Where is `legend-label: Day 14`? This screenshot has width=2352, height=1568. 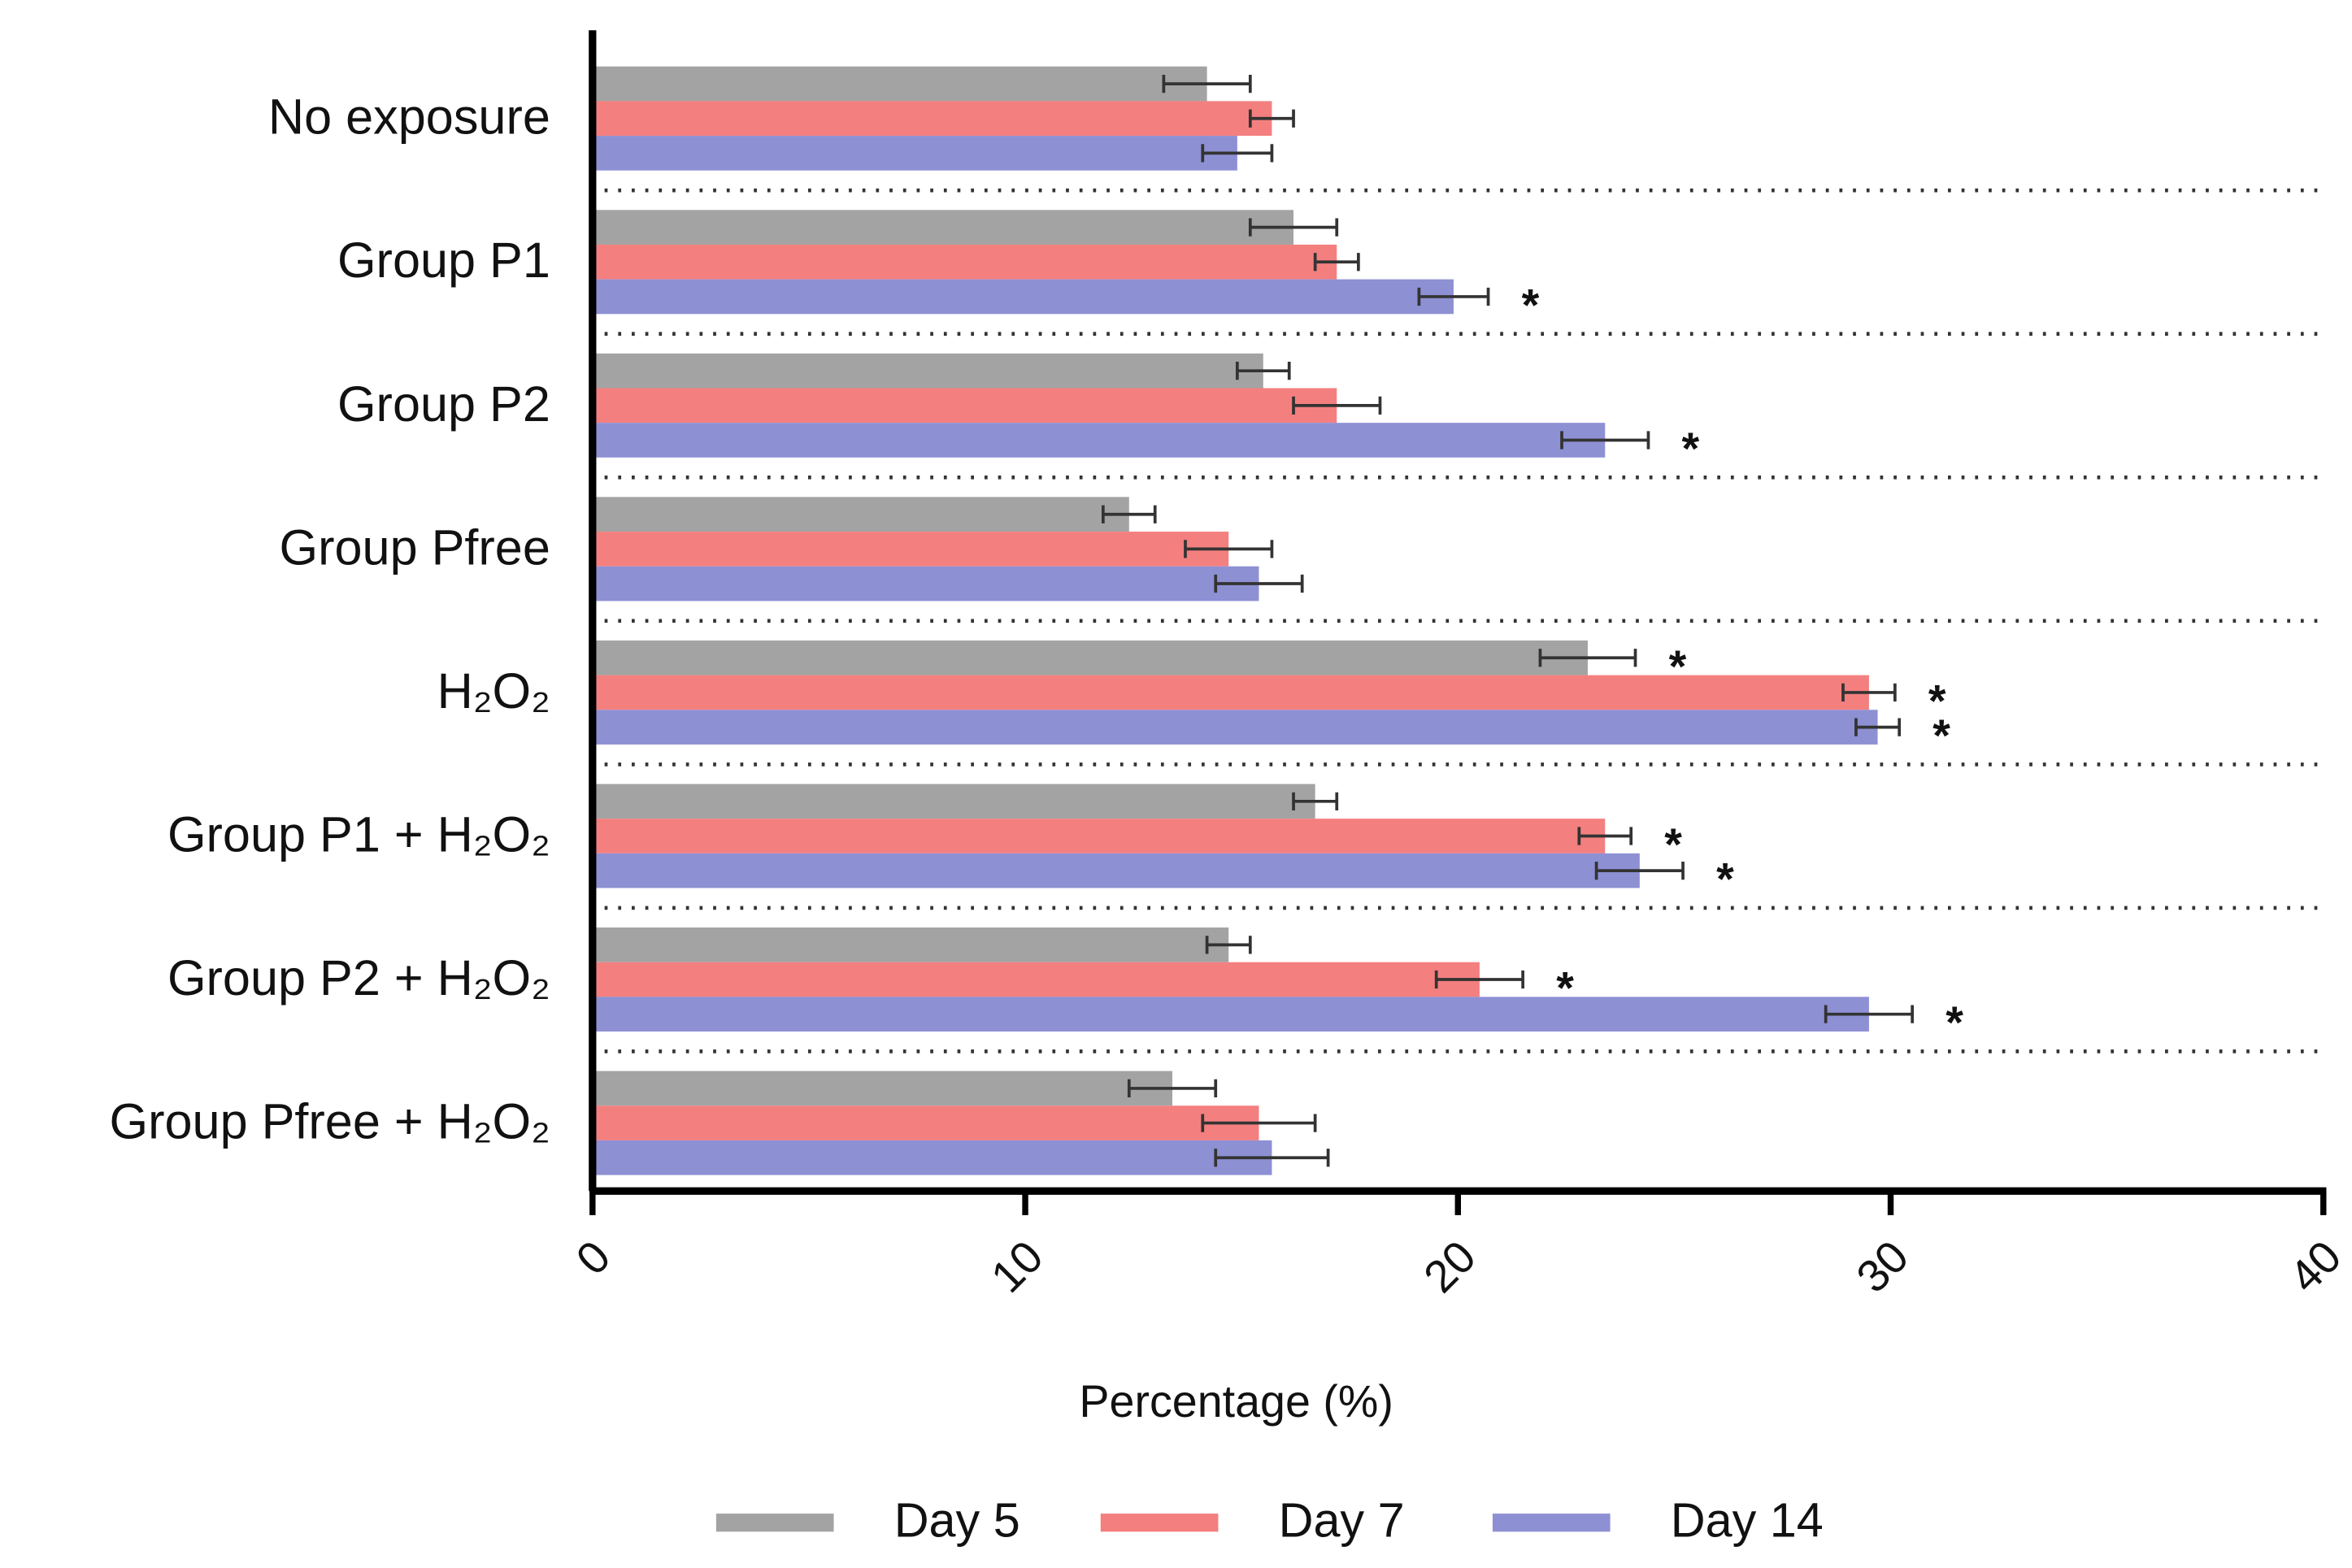
legend-label: Day 14 is located at coordinates (1747, 1520).